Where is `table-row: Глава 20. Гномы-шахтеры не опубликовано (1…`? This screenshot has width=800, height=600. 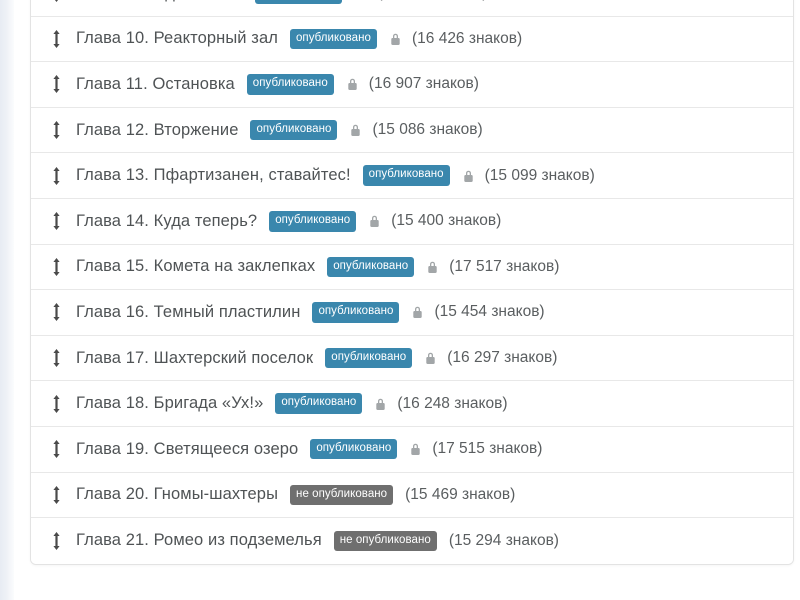 table-row: Глава 20. Гномы-шахтеры не опубликовано (1… is located at coordinates (412, 495).